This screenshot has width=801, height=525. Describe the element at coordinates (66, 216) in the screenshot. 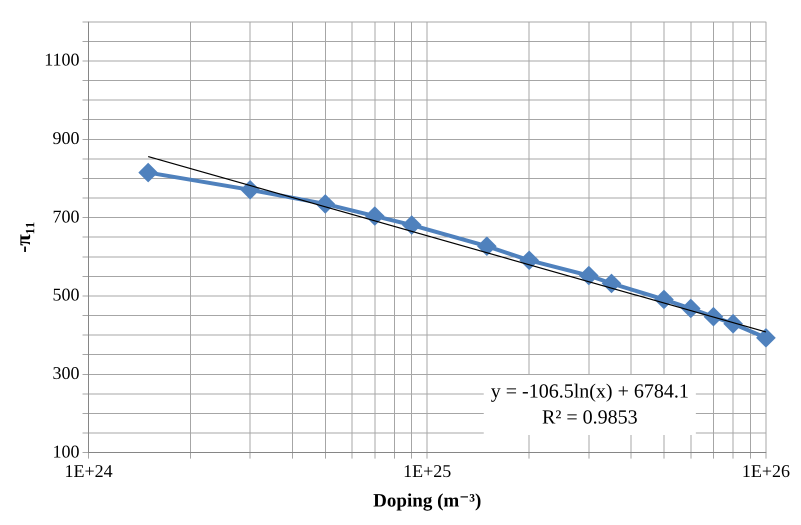

I see `y-tick-label: 700` at that location.